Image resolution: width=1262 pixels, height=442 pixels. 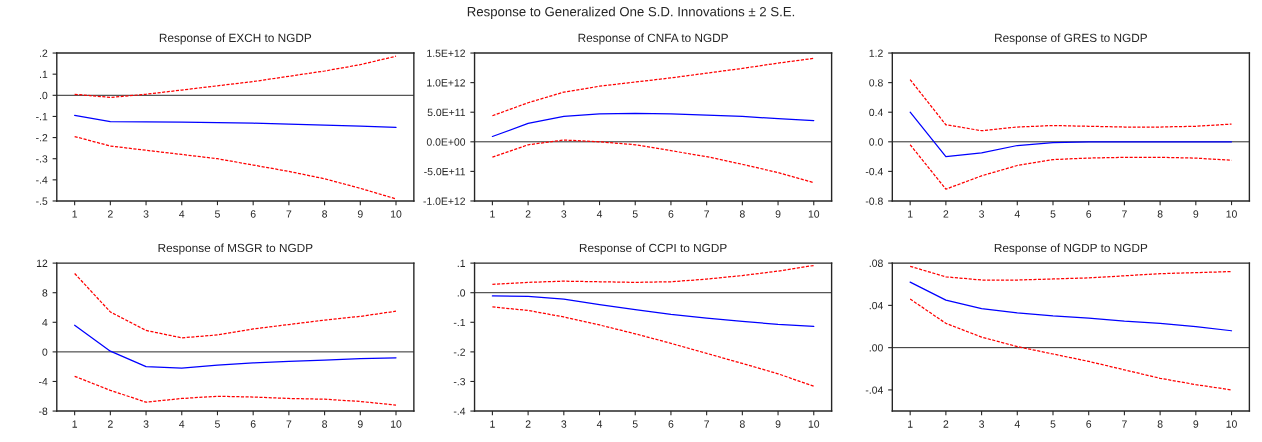 I want to click on y-tick-label: -0.4, so click(x=874, y=171).